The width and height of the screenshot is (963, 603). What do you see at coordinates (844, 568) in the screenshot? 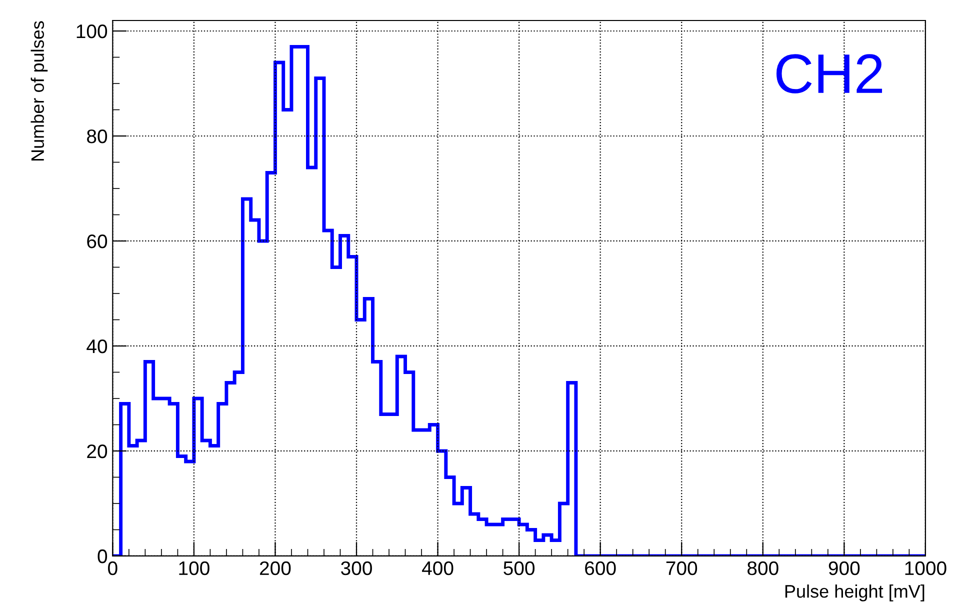
I see `x-tick-label: 900` at bounding box center [844, 568].